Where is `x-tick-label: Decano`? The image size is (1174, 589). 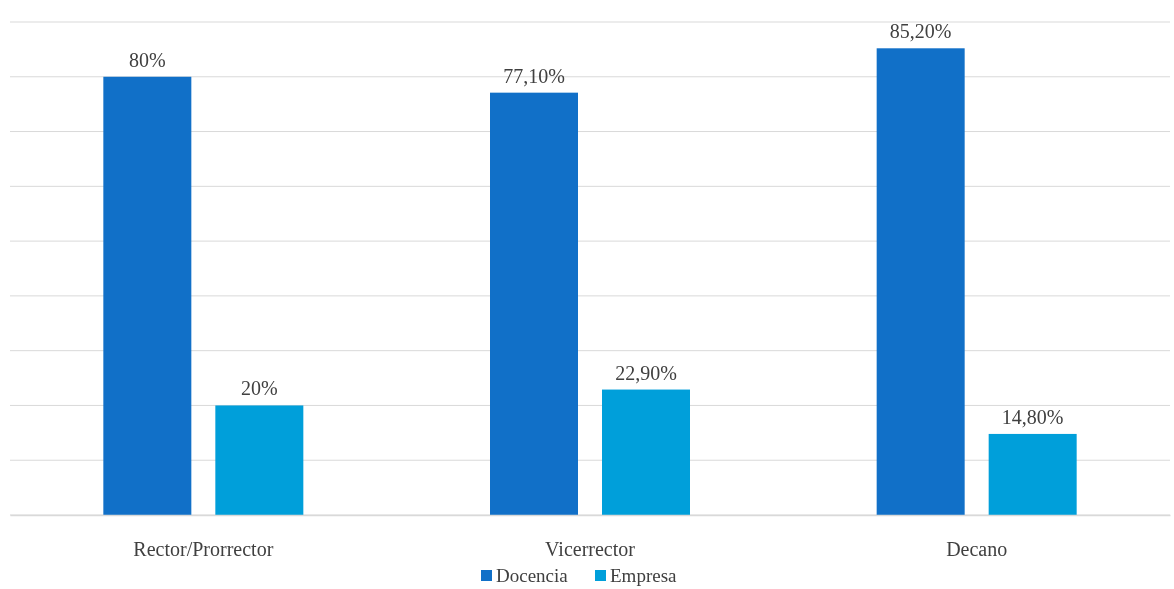 x-tick-label: Decano is located at coordinates (977, 549).